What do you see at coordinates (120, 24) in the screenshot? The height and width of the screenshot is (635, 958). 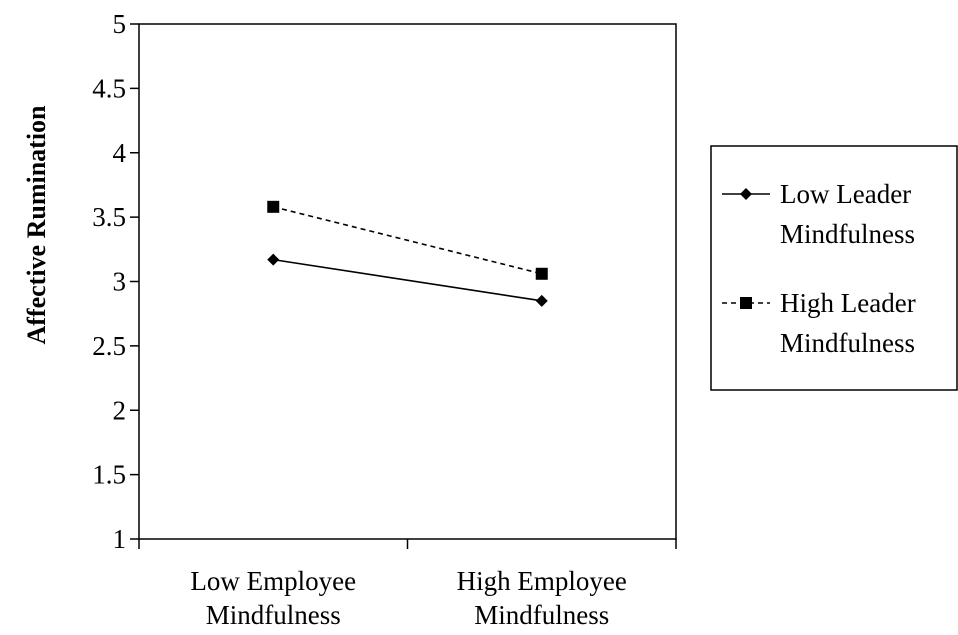 I see `y-tick-label: 5` at bounding box center [120, 24].